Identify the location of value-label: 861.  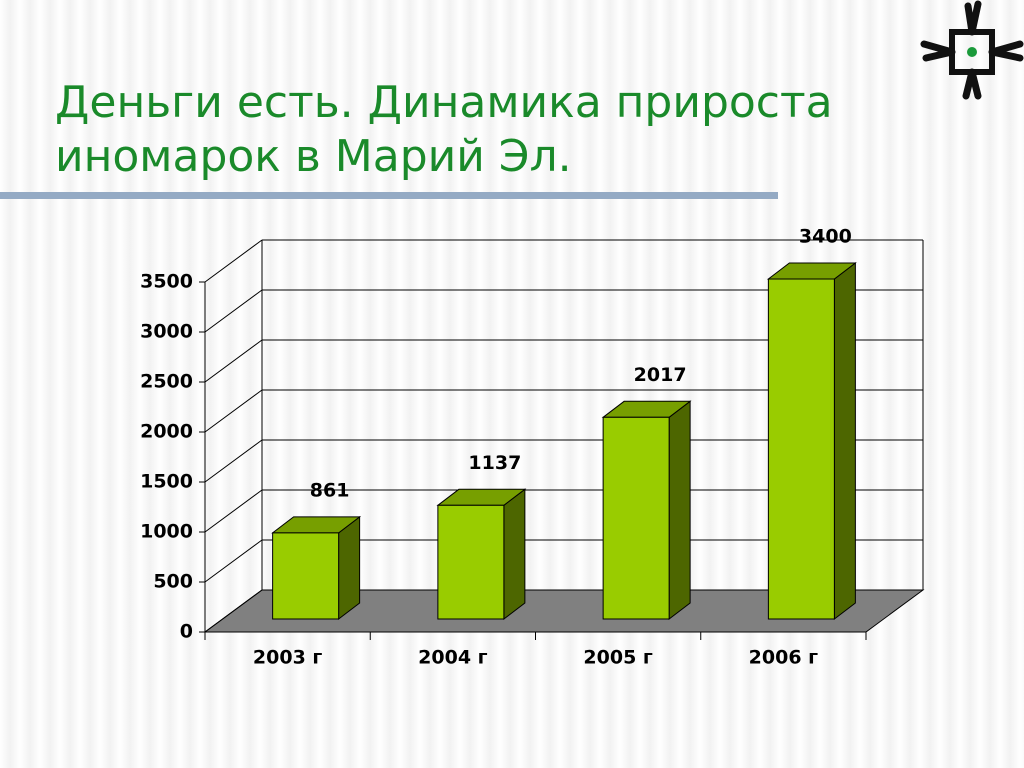
(330, 490).